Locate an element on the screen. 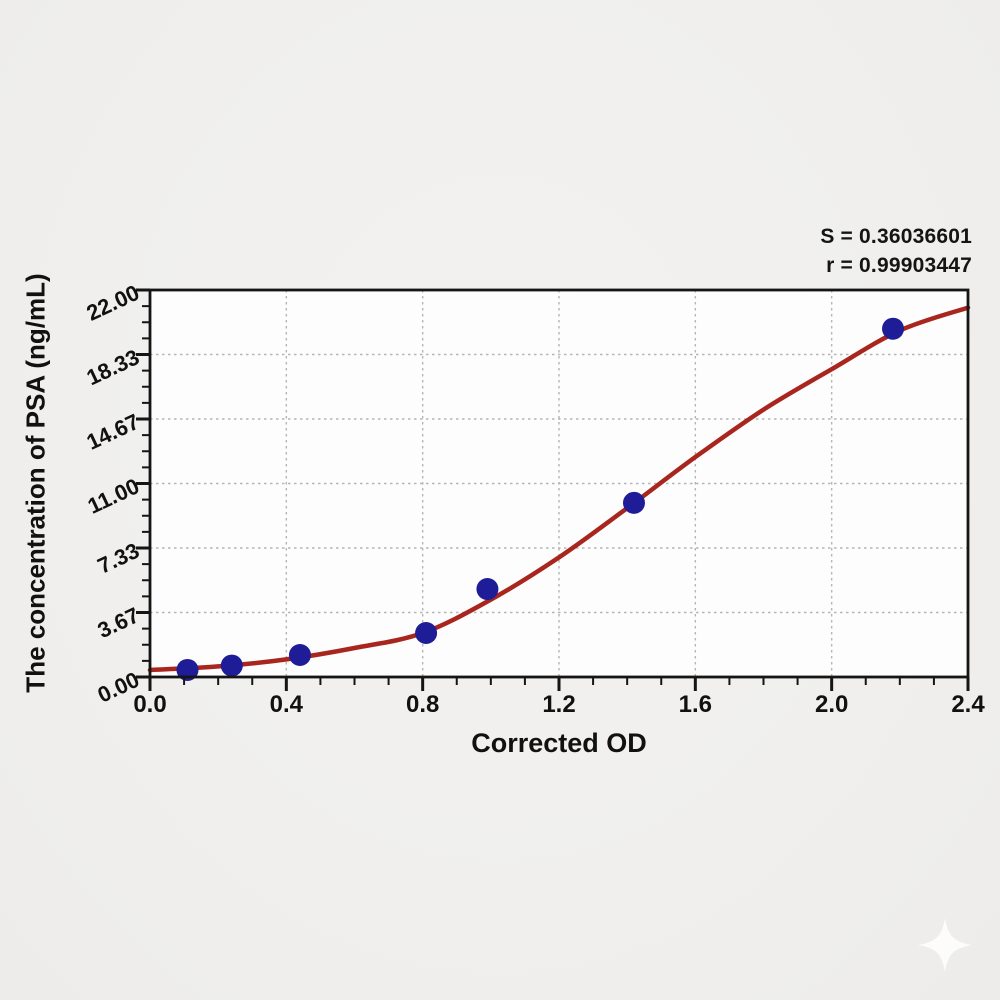 This screenshot has height=1000, width=1000. y-tick-label: 11.00 is located at coordinates (113, 495).